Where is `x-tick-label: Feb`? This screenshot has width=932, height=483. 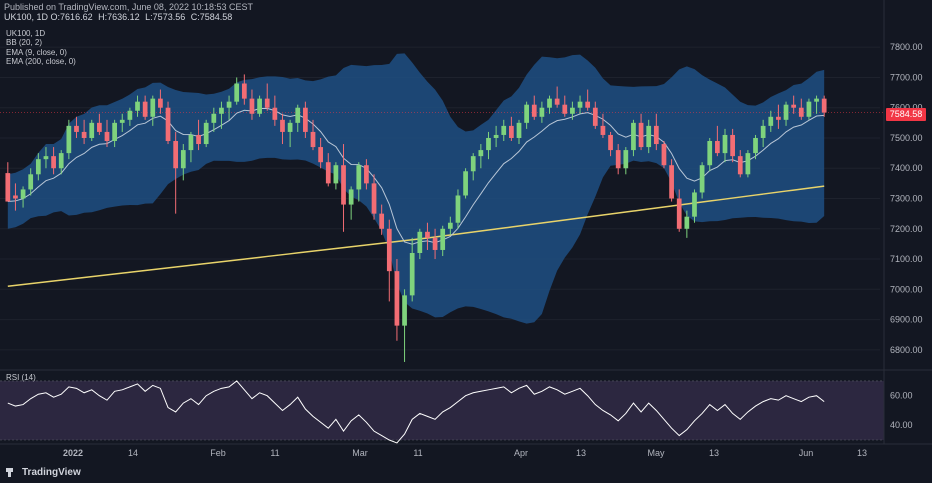
x-tick-label: Feb is located at coordinates (218, 453).